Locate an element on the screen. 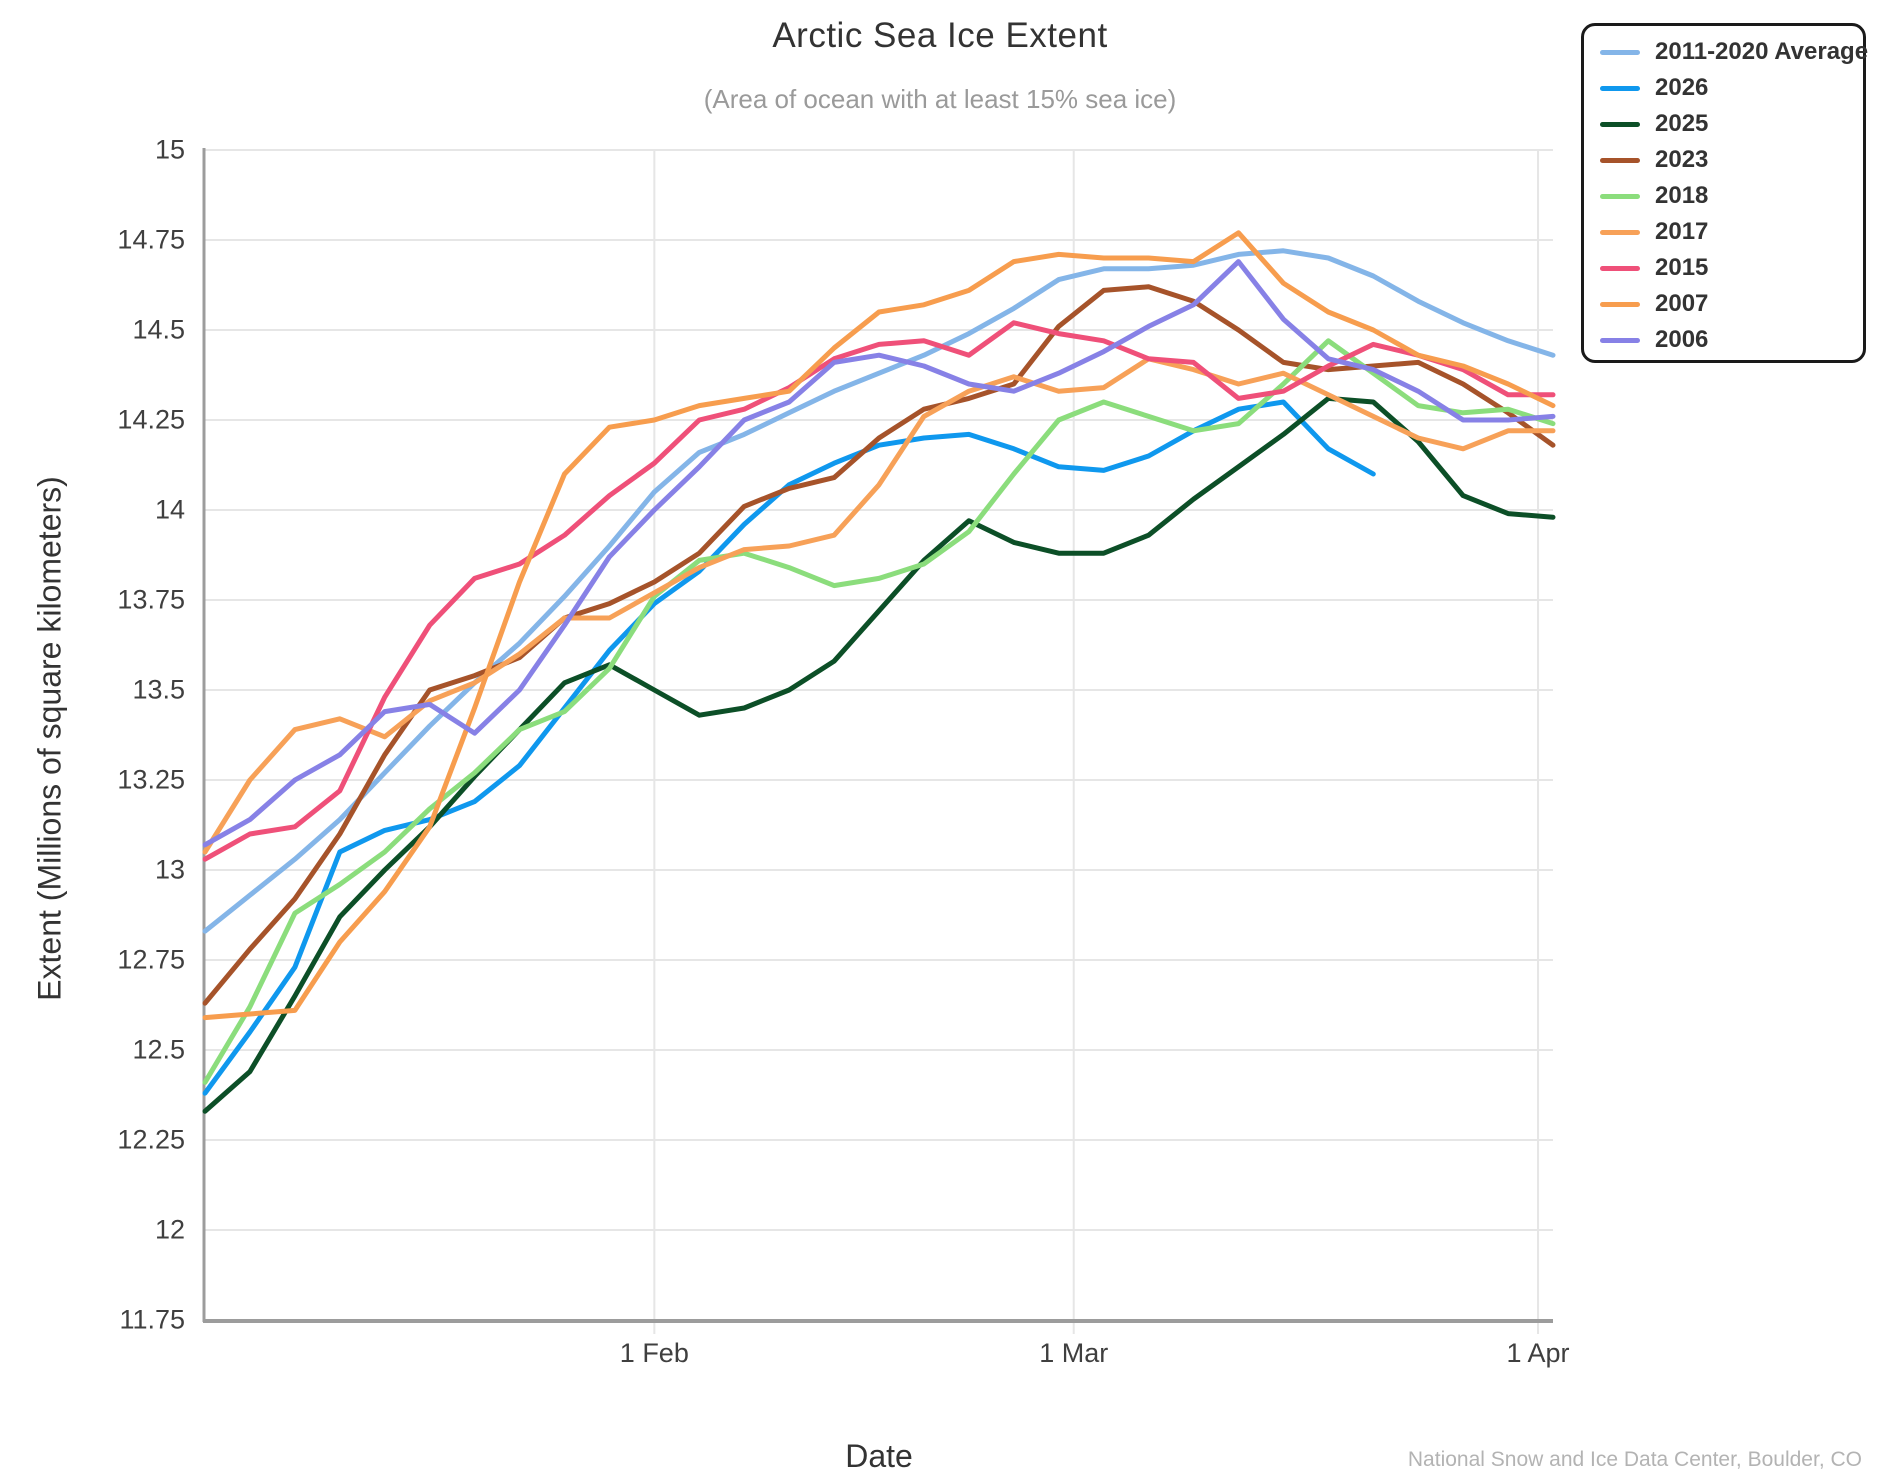 This screenshot has width=1880, height=1480. legend-item-2007: 2007 is located at coordinates (1723, 304).